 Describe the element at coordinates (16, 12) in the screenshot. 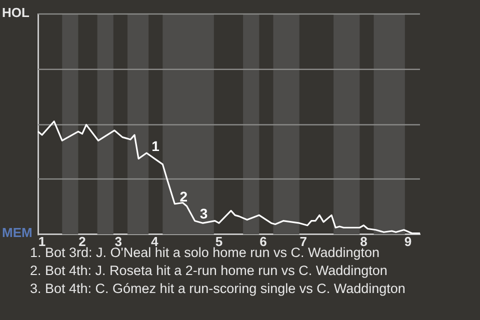

I see `text: HOL` at that location.